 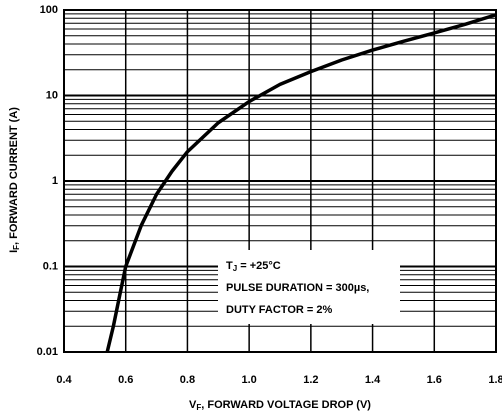 I want to click on x-tick-label: 1.8, so click(x=495, y=380).